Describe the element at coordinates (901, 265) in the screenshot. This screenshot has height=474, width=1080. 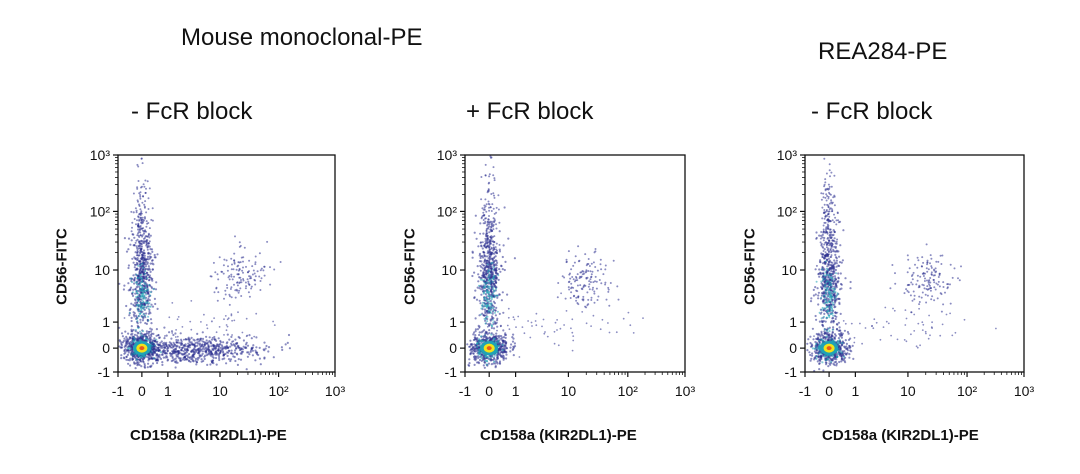
I see `density-dots` at that location.